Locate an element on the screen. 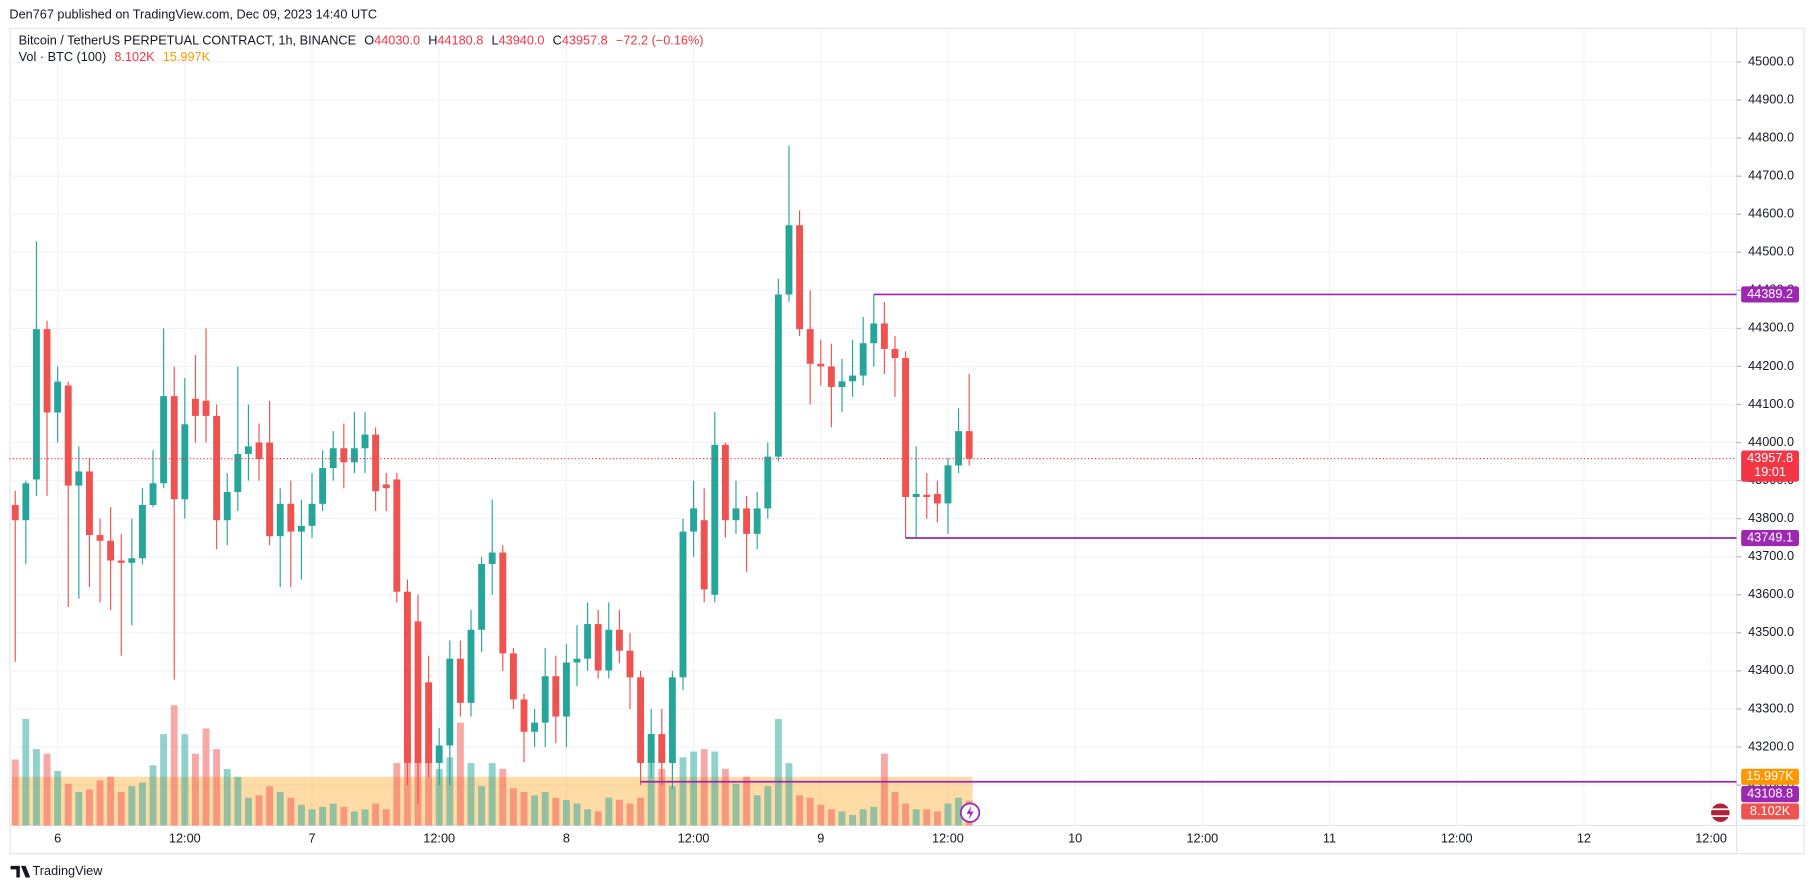  x-tick-label: 6 is located at coordinates (57, 838).